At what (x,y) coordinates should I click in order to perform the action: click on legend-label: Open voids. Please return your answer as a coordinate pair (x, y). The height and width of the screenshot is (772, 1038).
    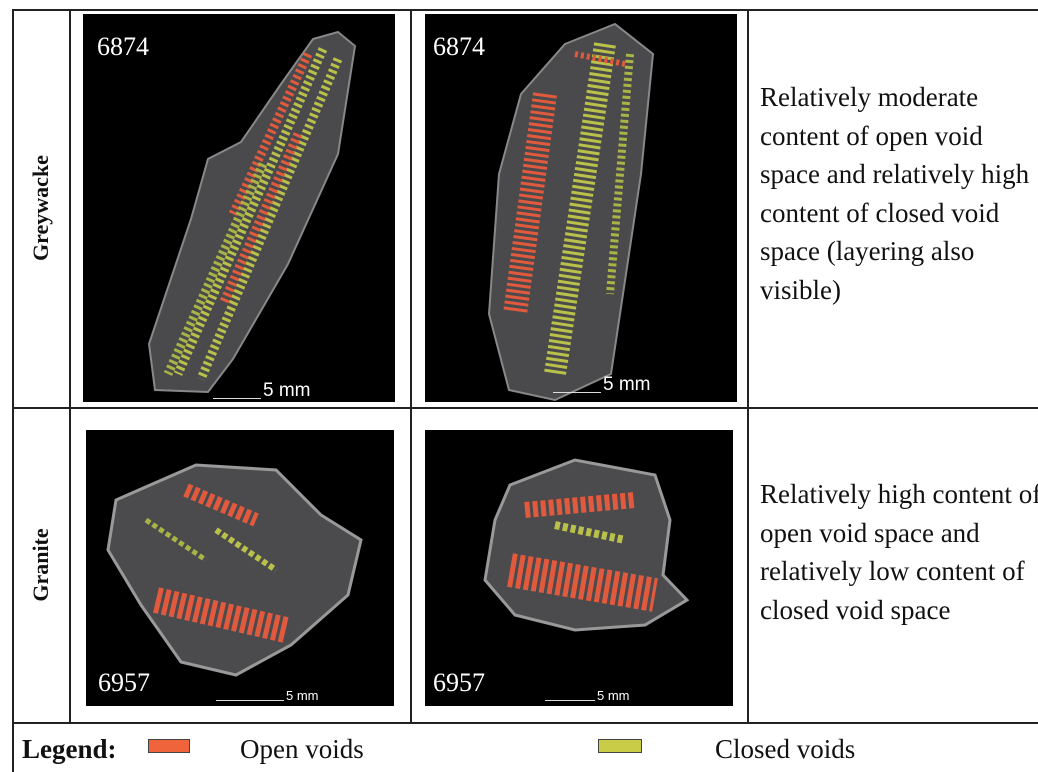
    Looking at the image, I should click on (302, 749).